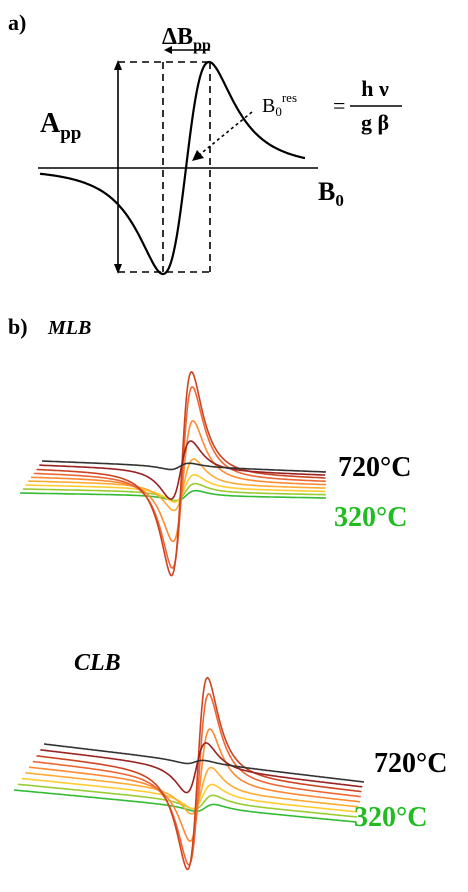 This screenshot has width=468, height=892. I want to click on delta-b-label: ΔBpp, so click(186, 39).